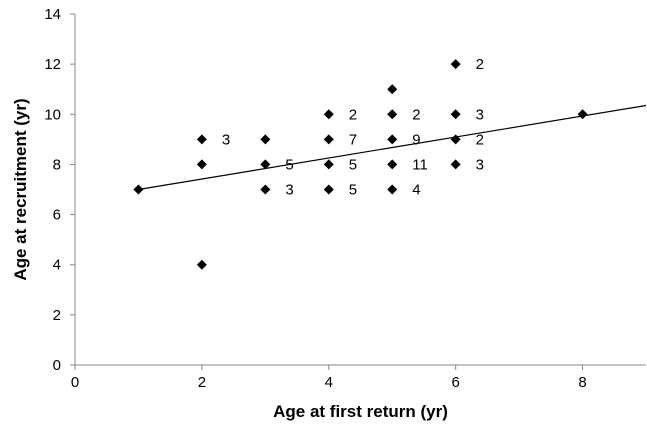 Image resolution: width=647 pixels, height=427 pixels. What do you see at coordinates (416, 190) in the screenshot?
I see `count-label: 4` at bounding box center [416, 190].